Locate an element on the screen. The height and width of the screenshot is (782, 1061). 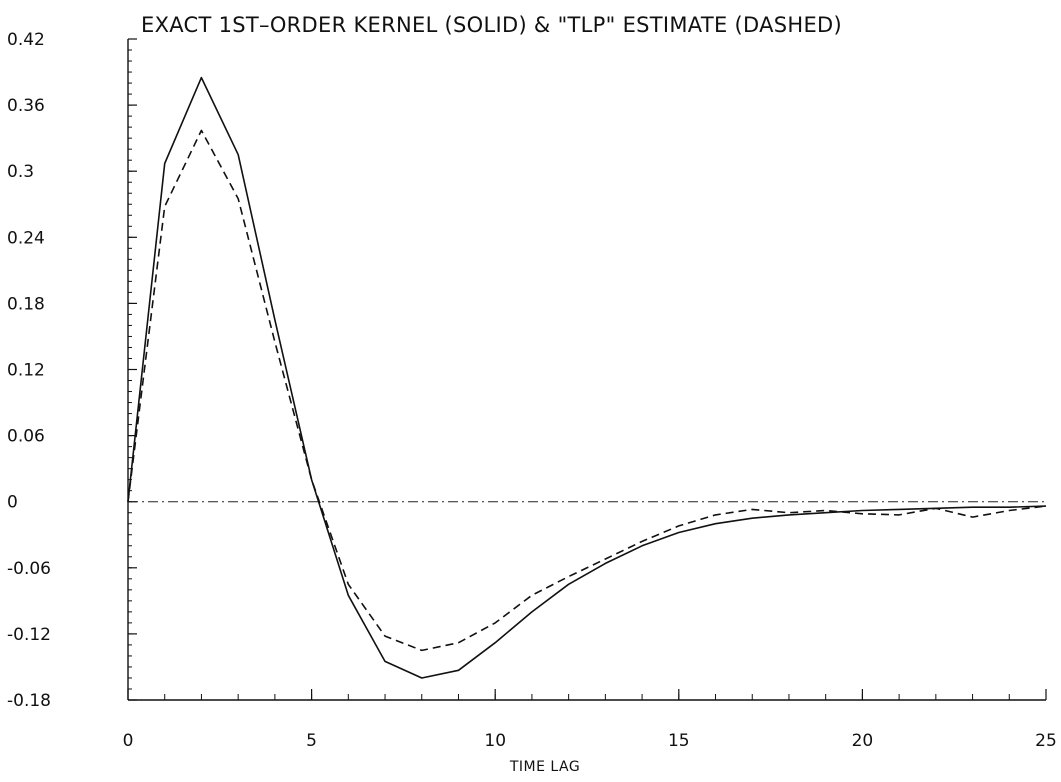
y-tick-label: 0 is located at coordinates (12, 503).